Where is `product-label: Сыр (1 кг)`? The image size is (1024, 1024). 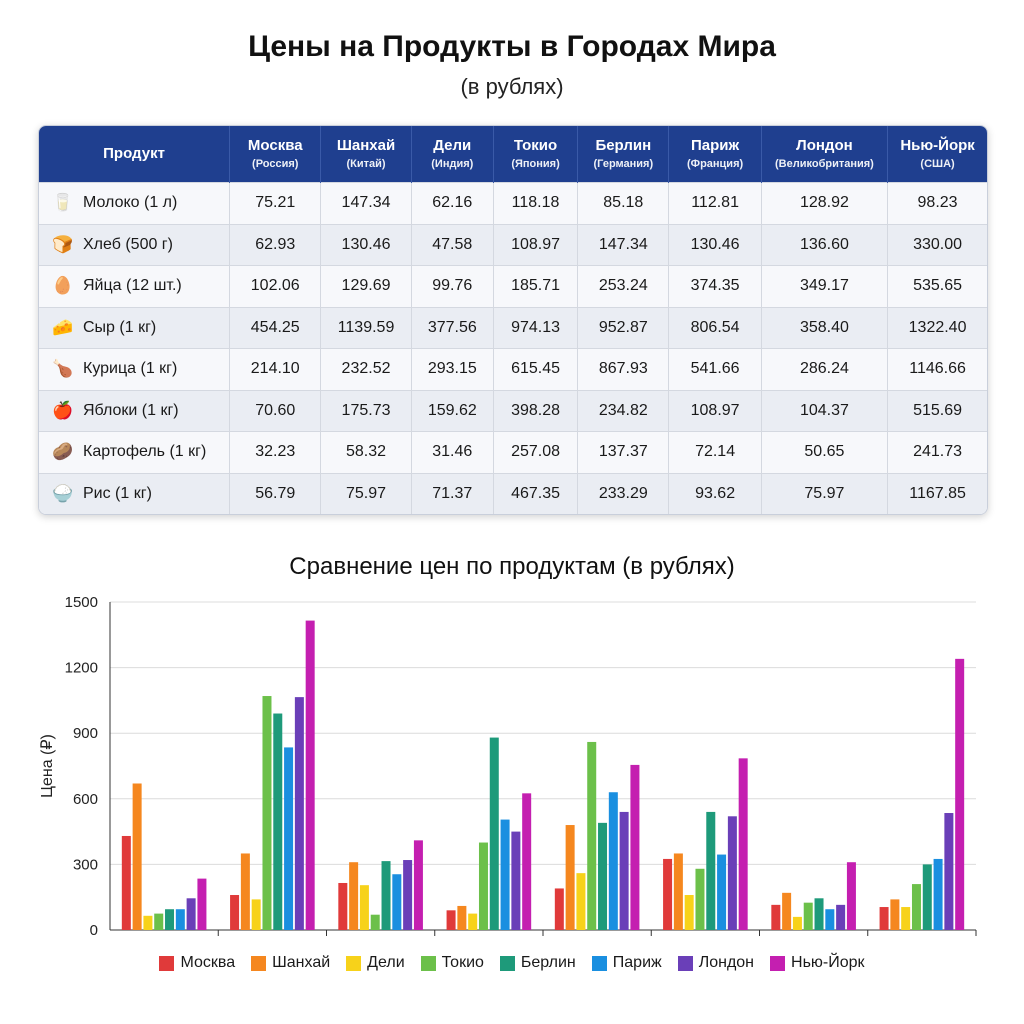
product-label: Сыр (1 кг) is located at coordinates (120, 327).